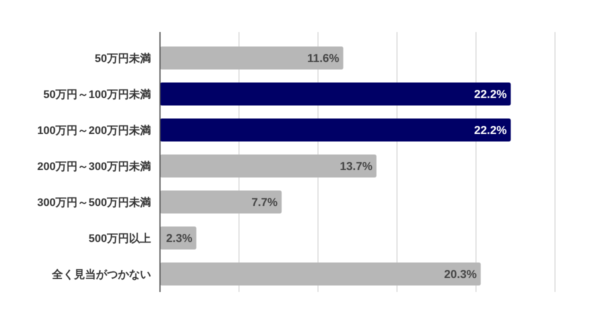 This screenshot has height=318, width=600. I want to click on data-label: 13.7%, so click(356, 167).